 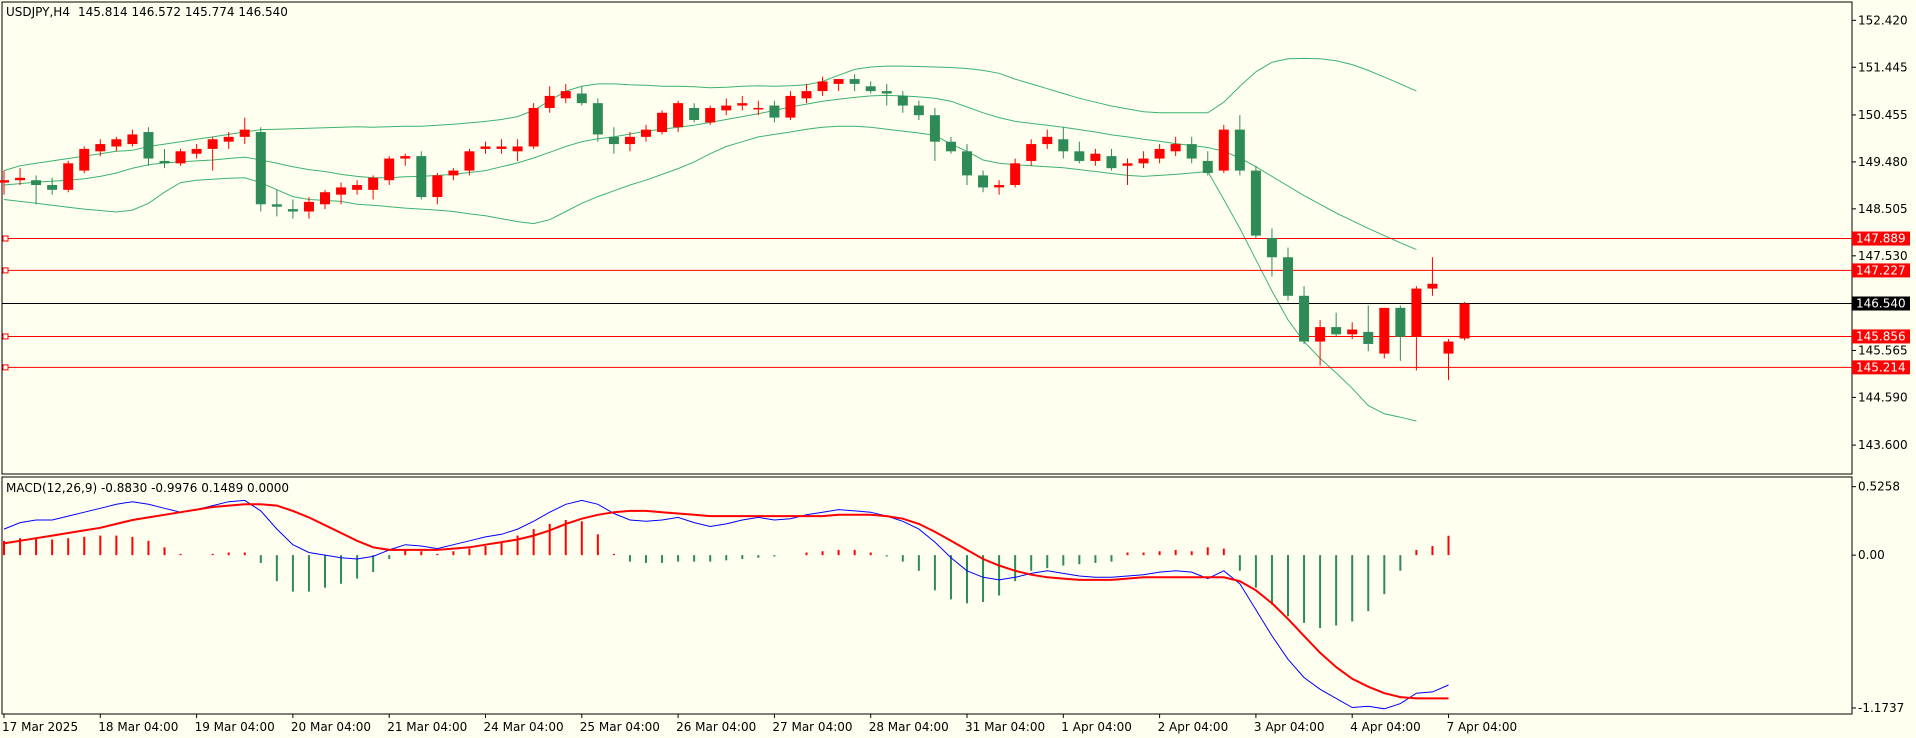 I want to click on time-tick-label: 26 Mar 04:00, so click(x=716, y=727).